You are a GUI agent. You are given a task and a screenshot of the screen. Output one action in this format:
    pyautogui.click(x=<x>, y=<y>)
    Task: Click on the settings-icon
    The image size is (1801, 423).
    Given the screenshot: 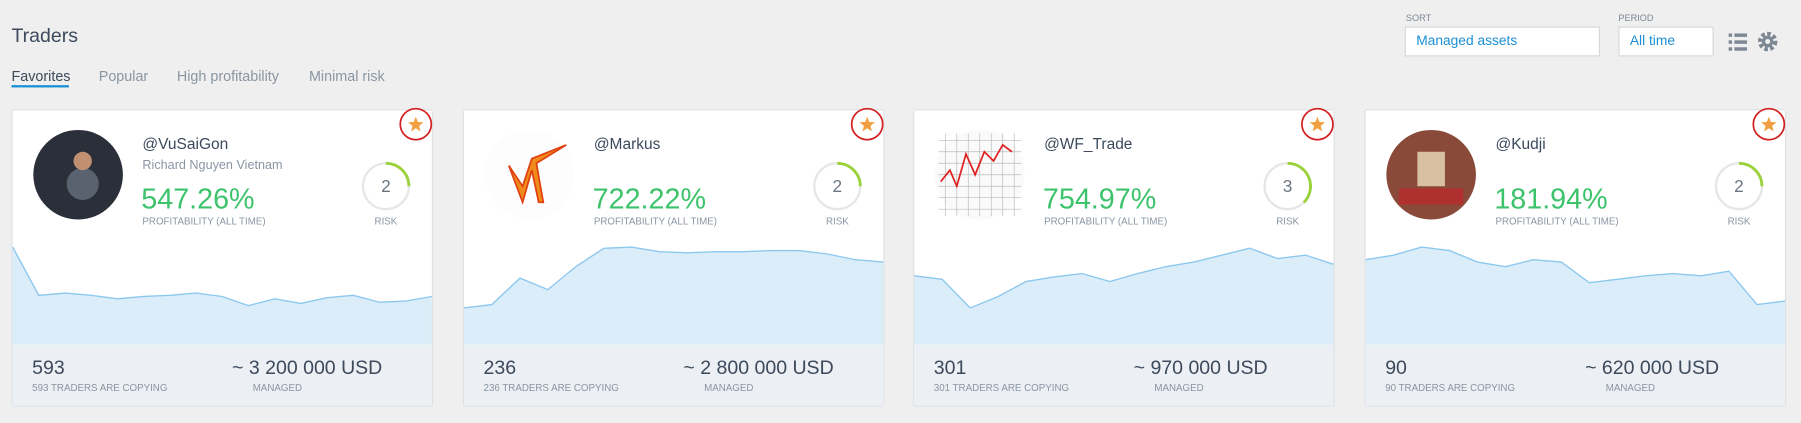 What is the action you would take?
    pyautogui.click(x=1767, y=41)
    